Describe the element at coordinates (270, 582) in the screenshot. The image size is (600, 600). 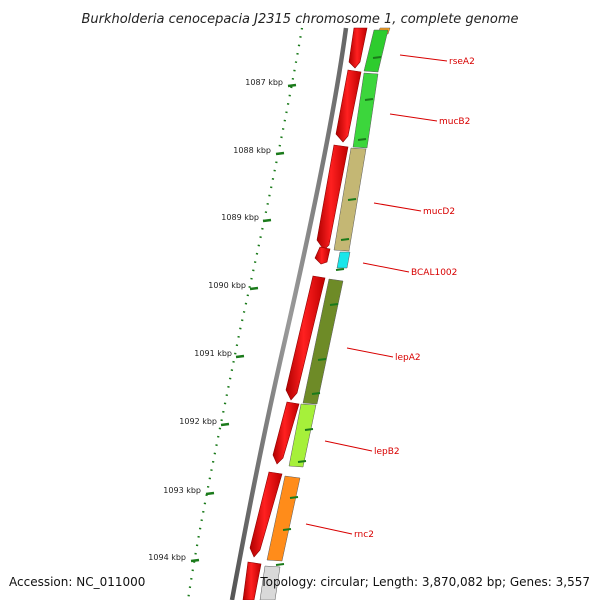
I see `gene-block-partial-bottom` at that location.